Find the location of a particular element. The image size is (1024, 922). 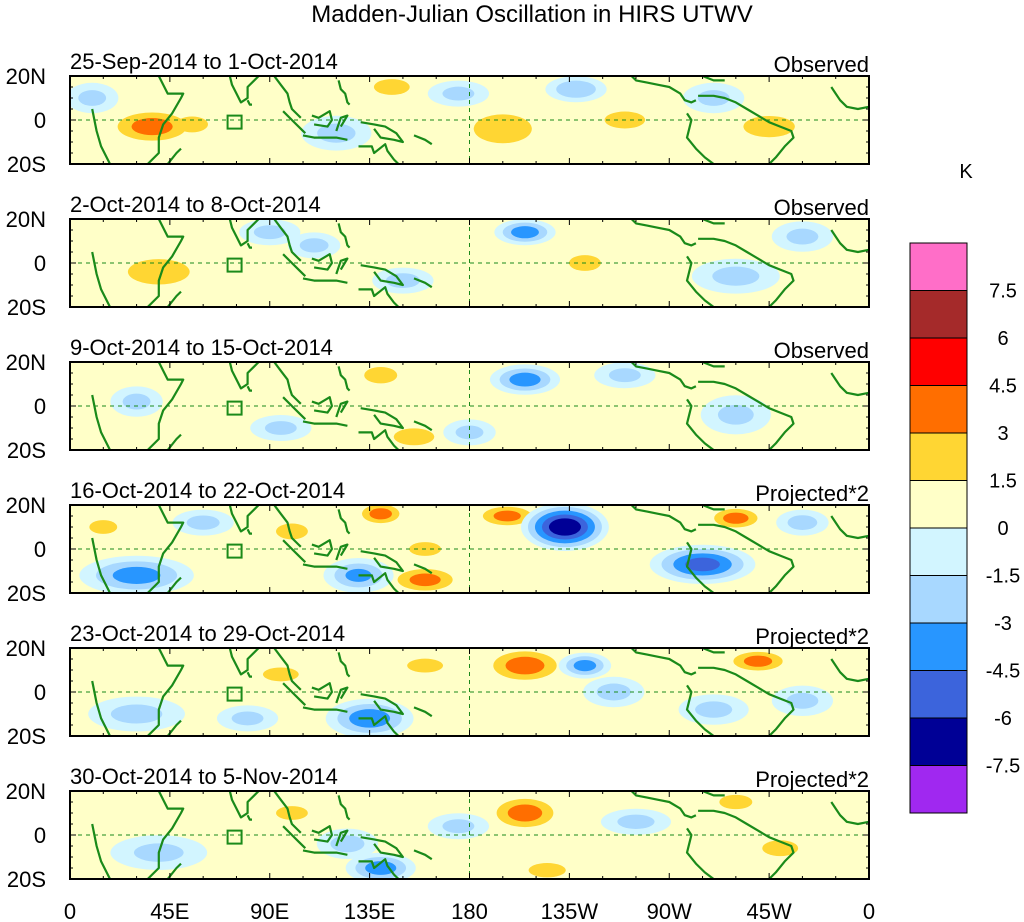

colorbar-label: -7.5 is located at coordinates (1003, 767).